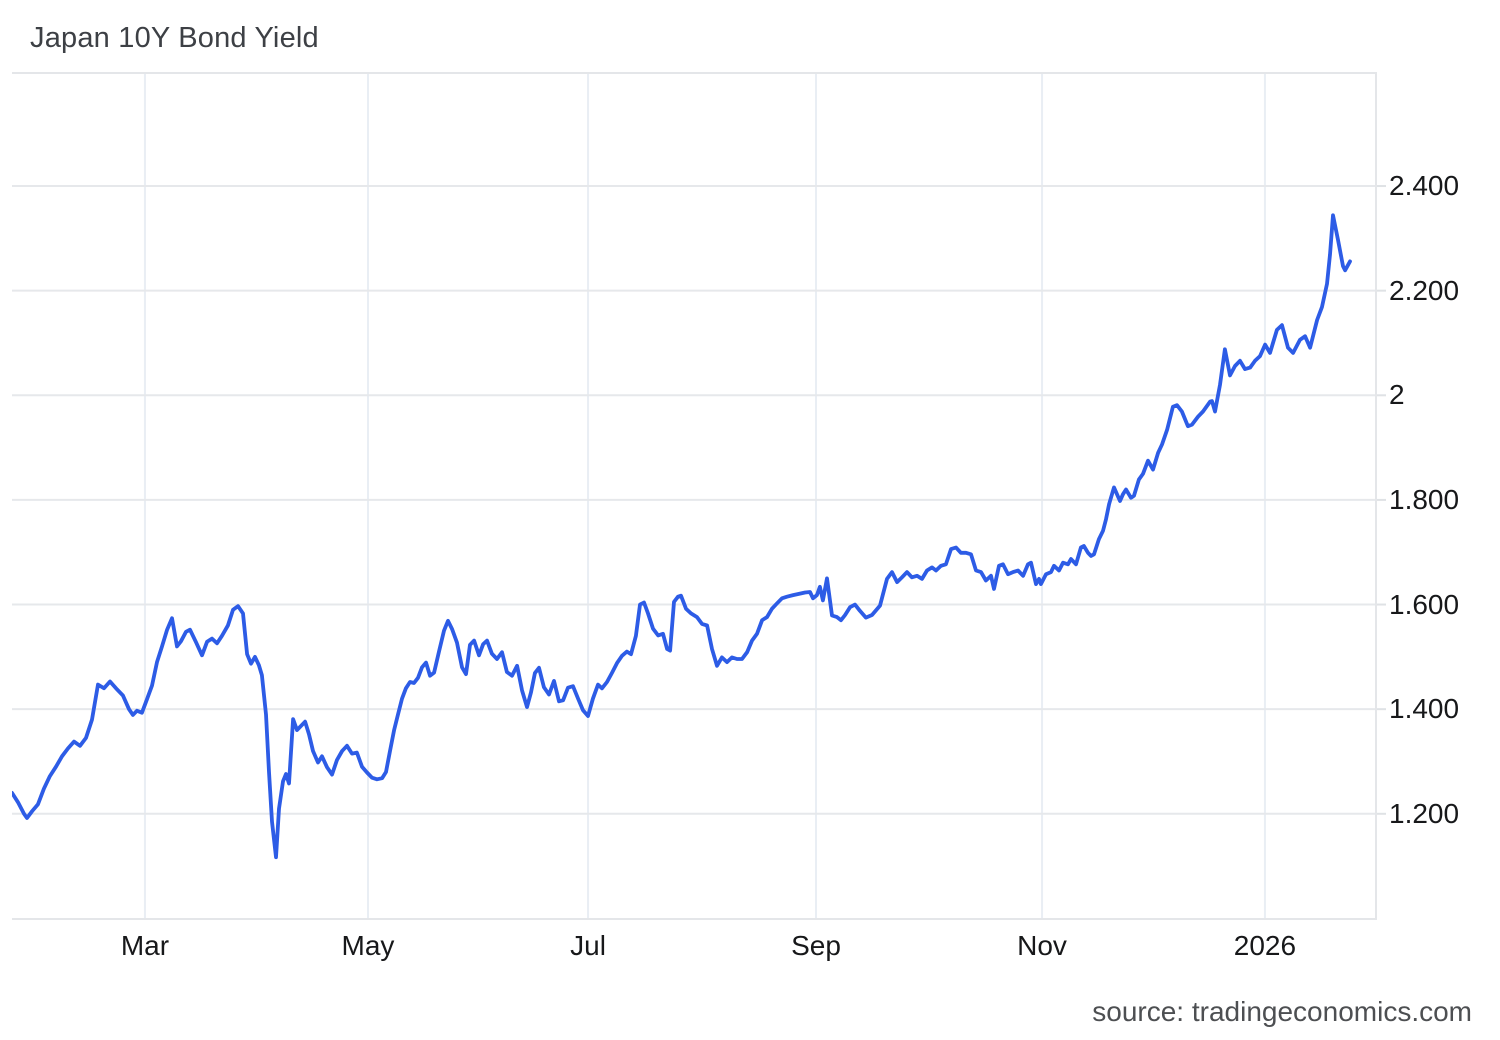 The image size is (1500, 1040). What do you see at coordinates (1424, 604) in the screenshot?
I see `y-tick-label: 1.600` at bounding box center [1424, 604].